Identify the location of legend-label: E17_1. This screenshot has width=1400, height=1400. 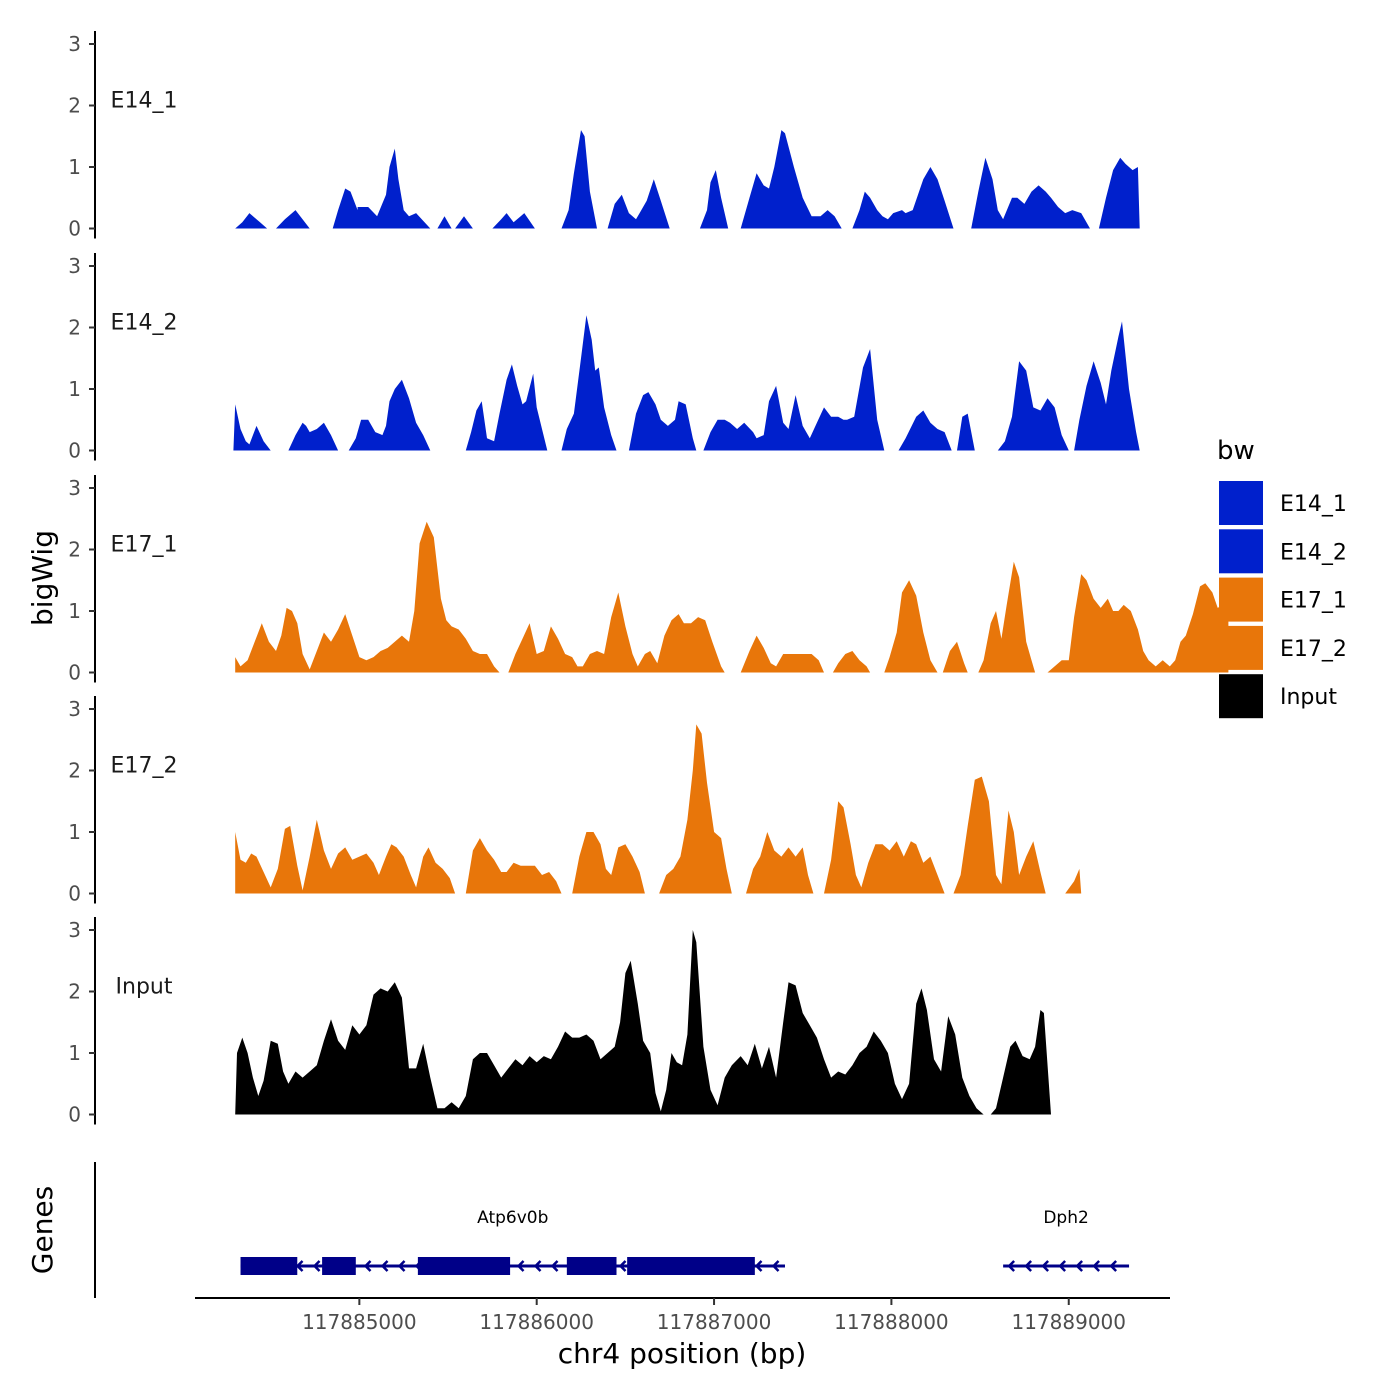
(1313, 601).